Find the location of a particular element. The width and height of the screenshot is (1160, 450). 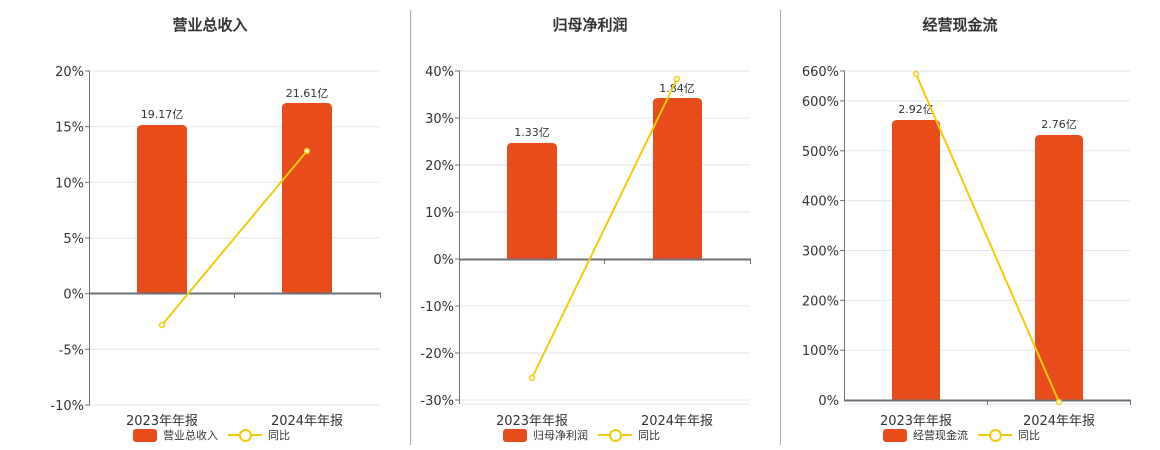

svg-text: -5% is located at coordinates (71, 350).